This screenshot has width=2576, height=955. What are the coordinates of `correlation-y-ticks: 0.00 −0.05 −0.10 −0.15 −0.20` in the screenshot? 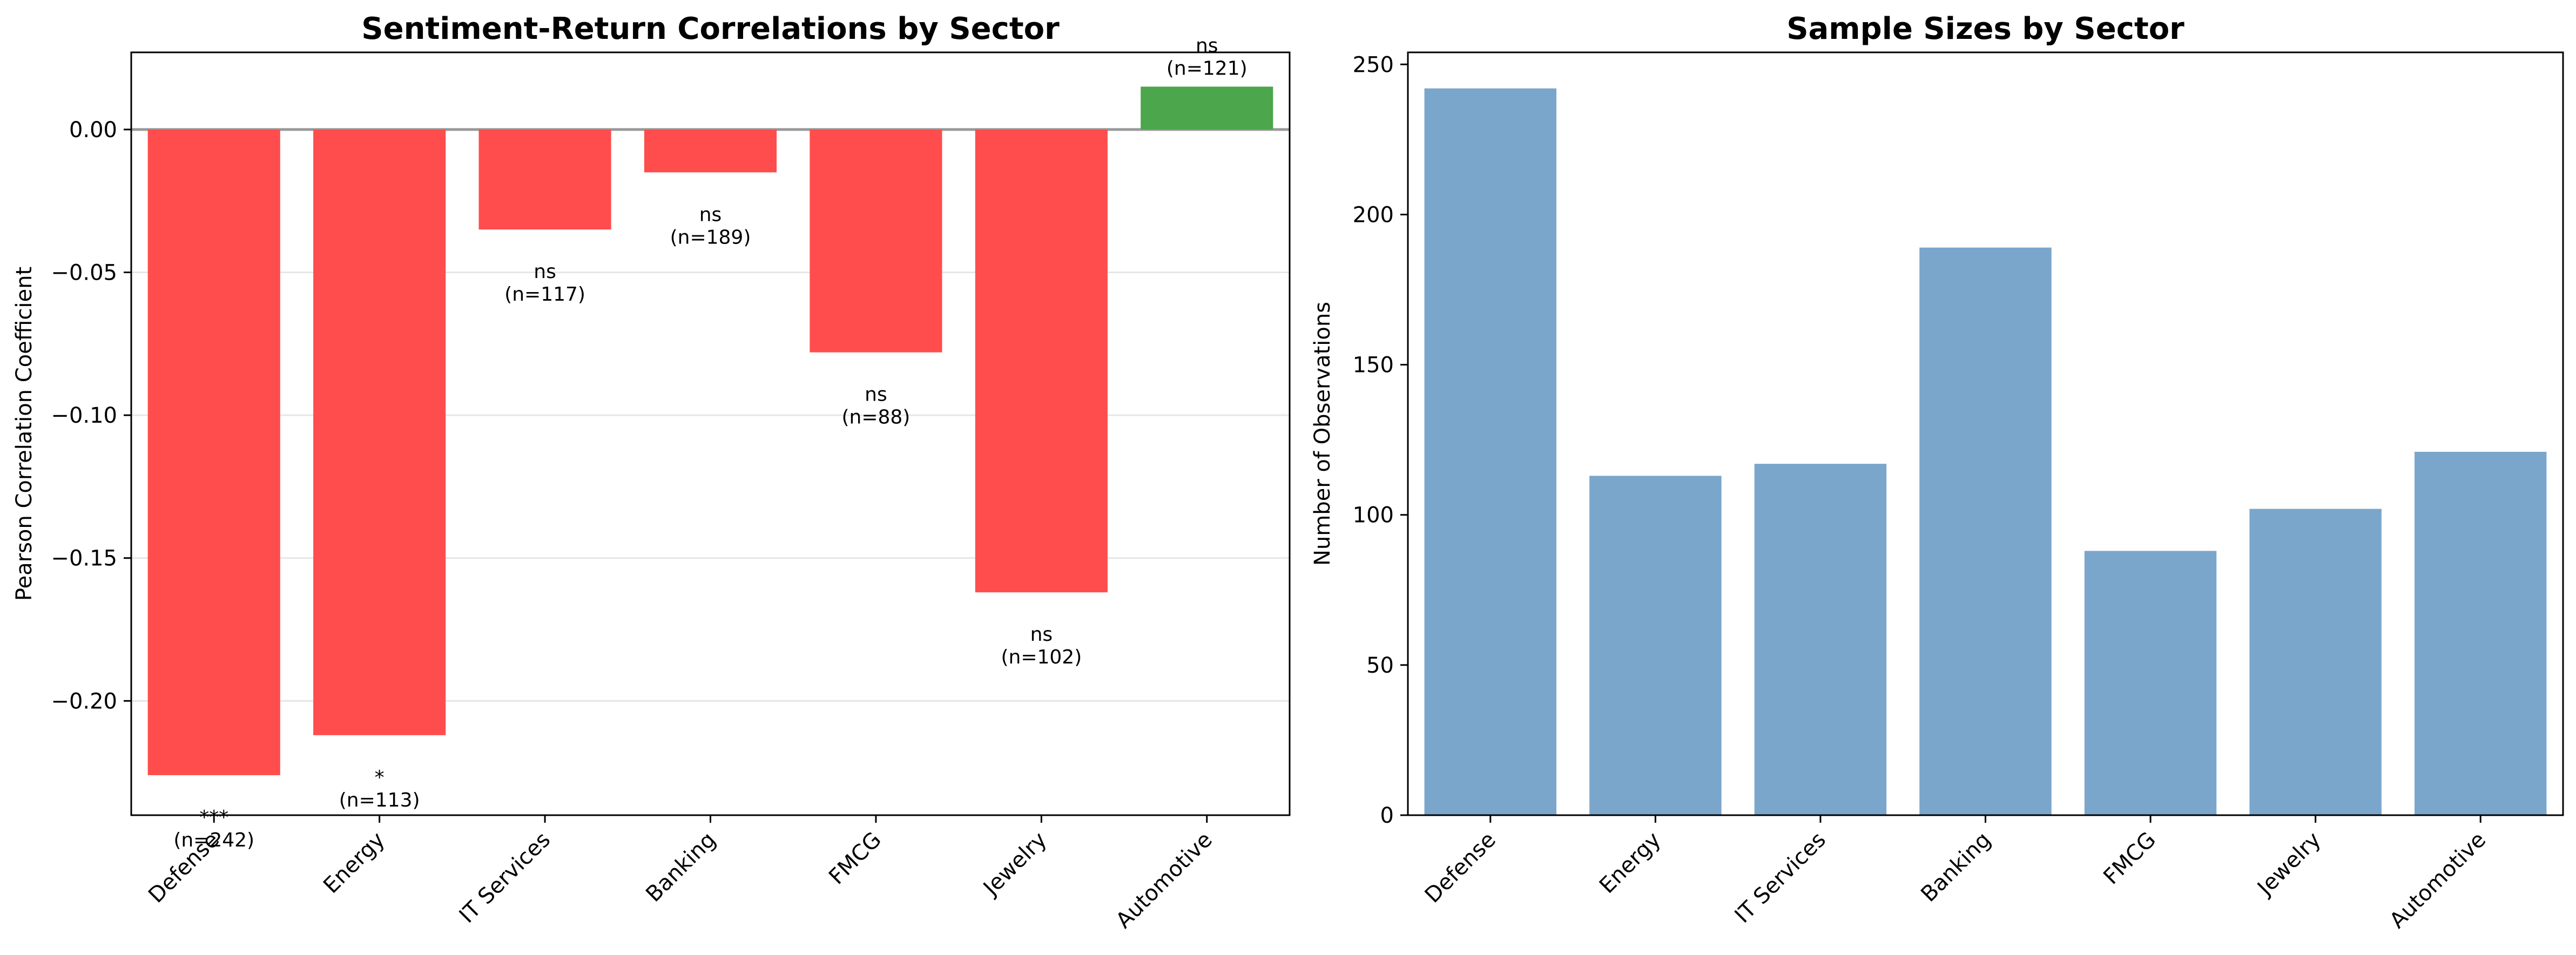 It's located at (91, 416).